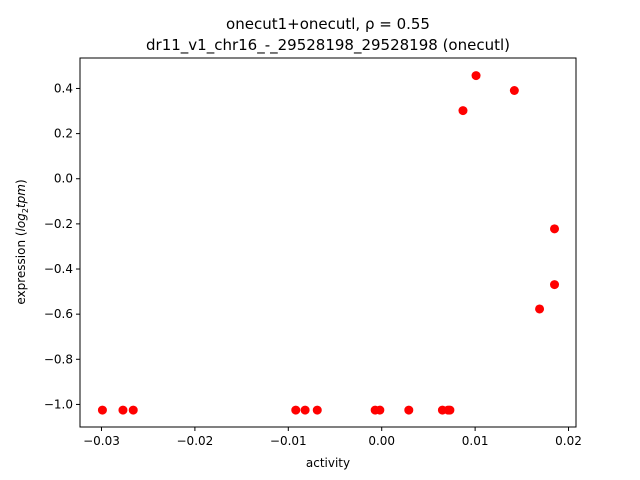 This screenshot has width=640, height=480. What do you see at coordinates (195, 441) in the screenshot?
I see `x-tick-label: −0.02` at bounding box center [195, 441].